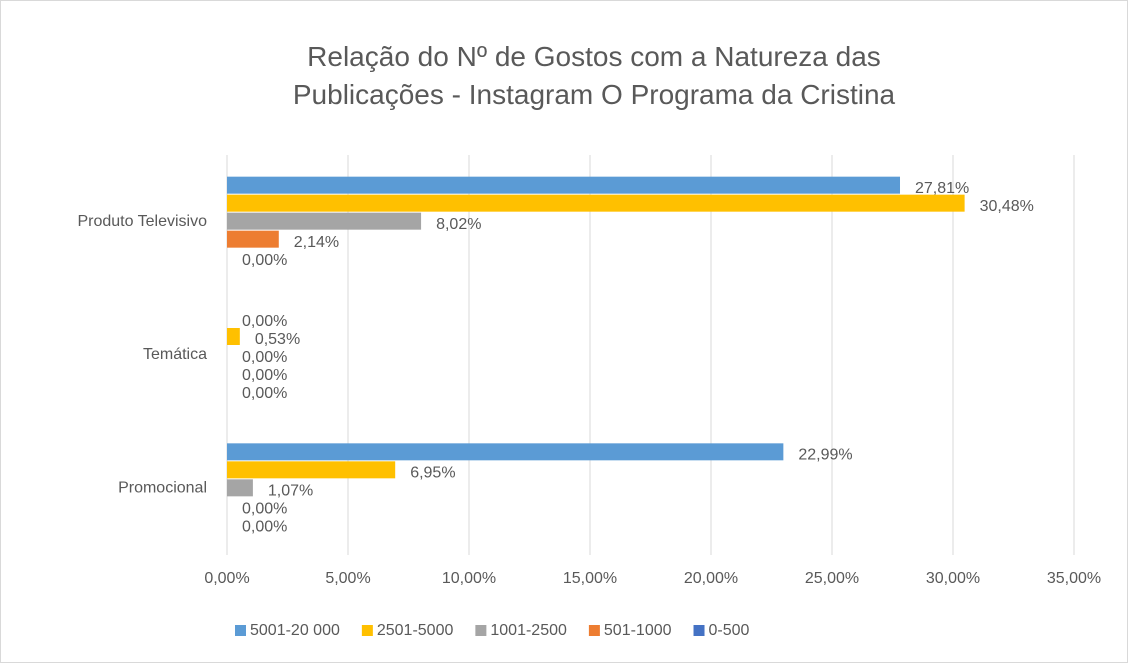  Describe the element at coordinates (142, 221) in the screenshot. I see `y-tick-label: Produto Televisivo` at that location.